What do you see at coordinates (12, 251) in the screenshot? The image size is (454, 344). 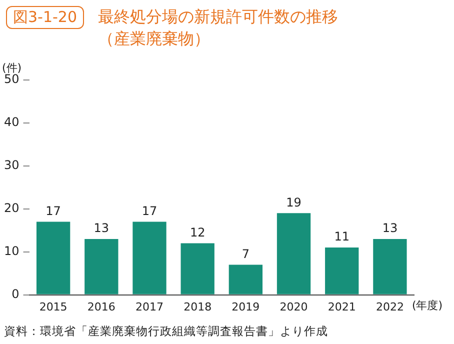 I see `y-tick-label: 10` at bounding box center [12, 251].